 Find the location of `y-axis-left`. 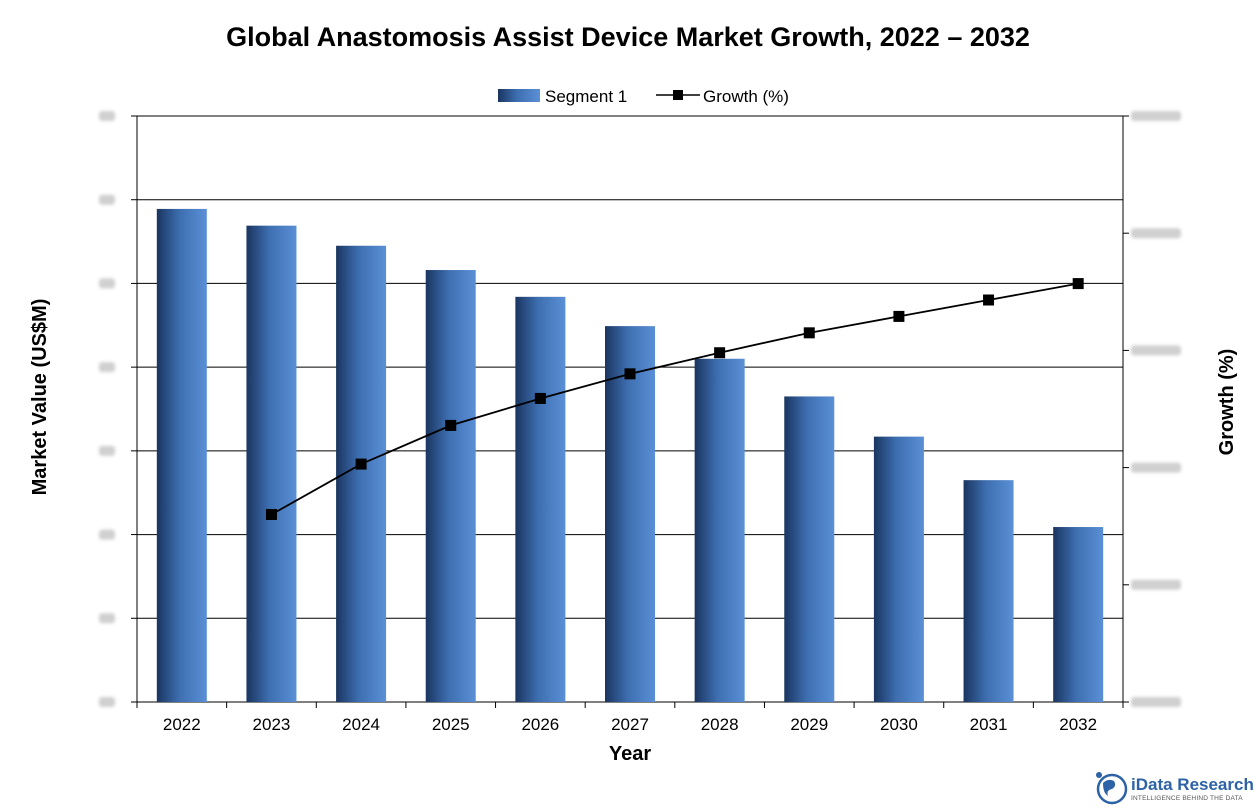

y-axis-left is located at coordinates (118, 409).